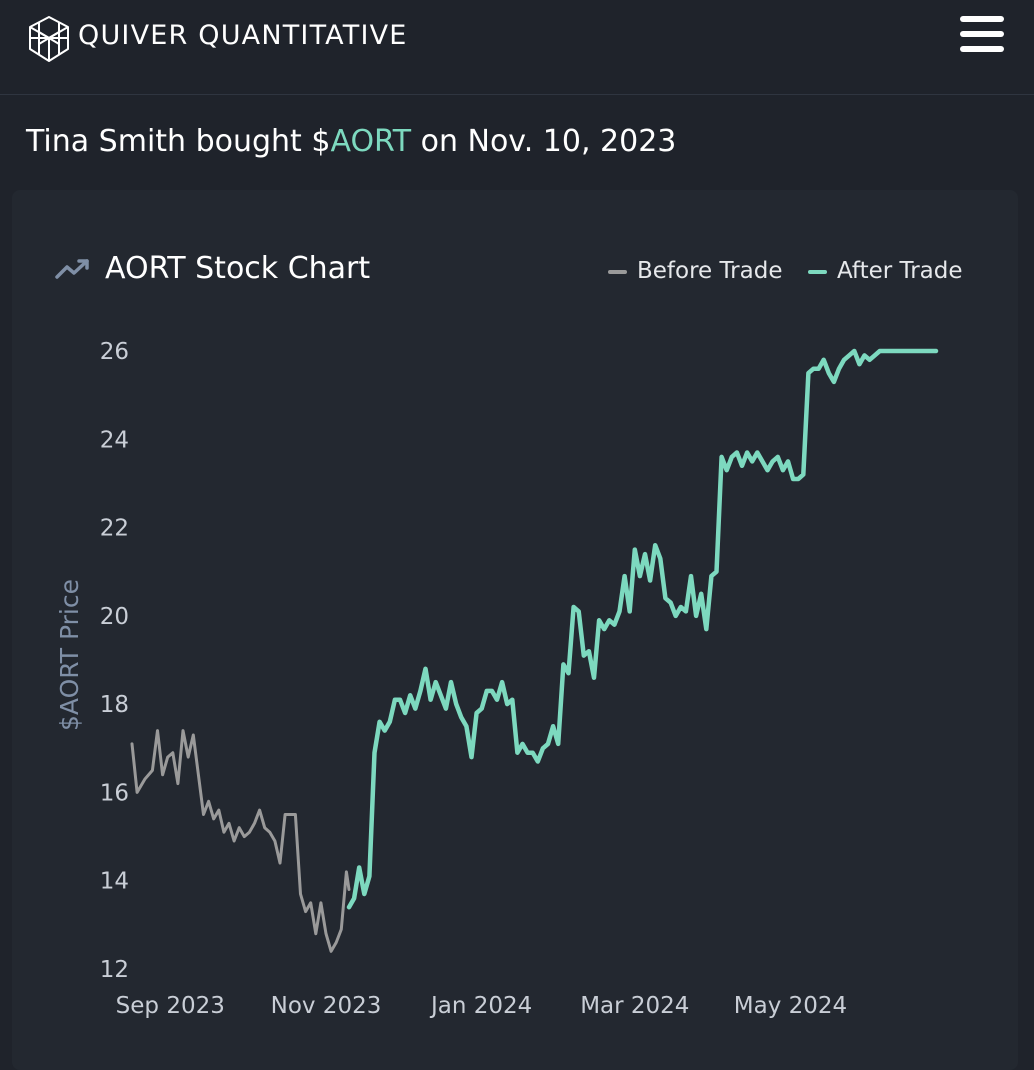  I want to click on chart-title: AORT Stock Chart, so click(238, 268).